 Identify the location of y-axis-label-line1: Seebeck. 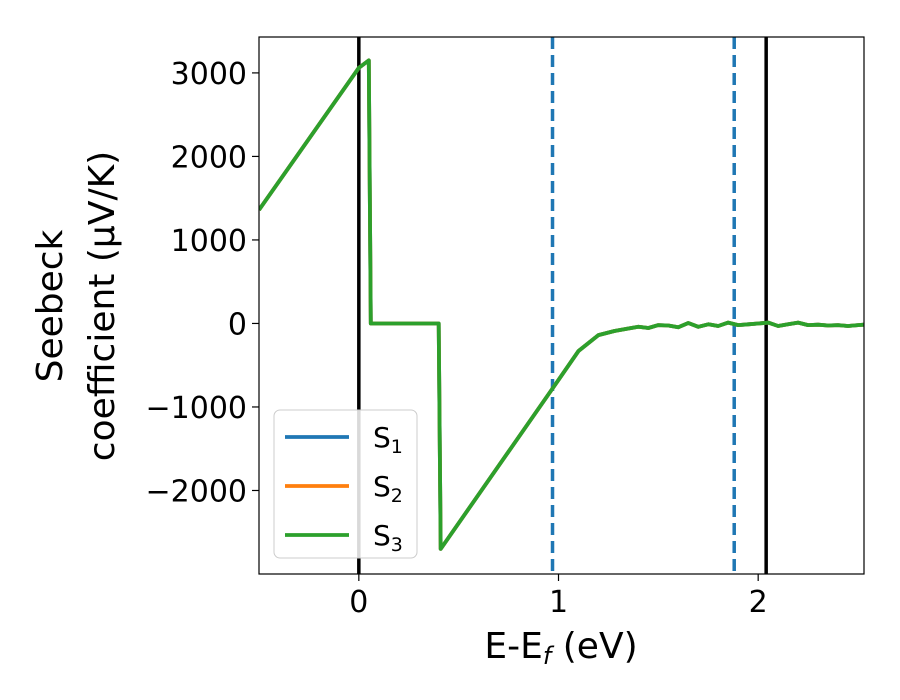
(50, 305).